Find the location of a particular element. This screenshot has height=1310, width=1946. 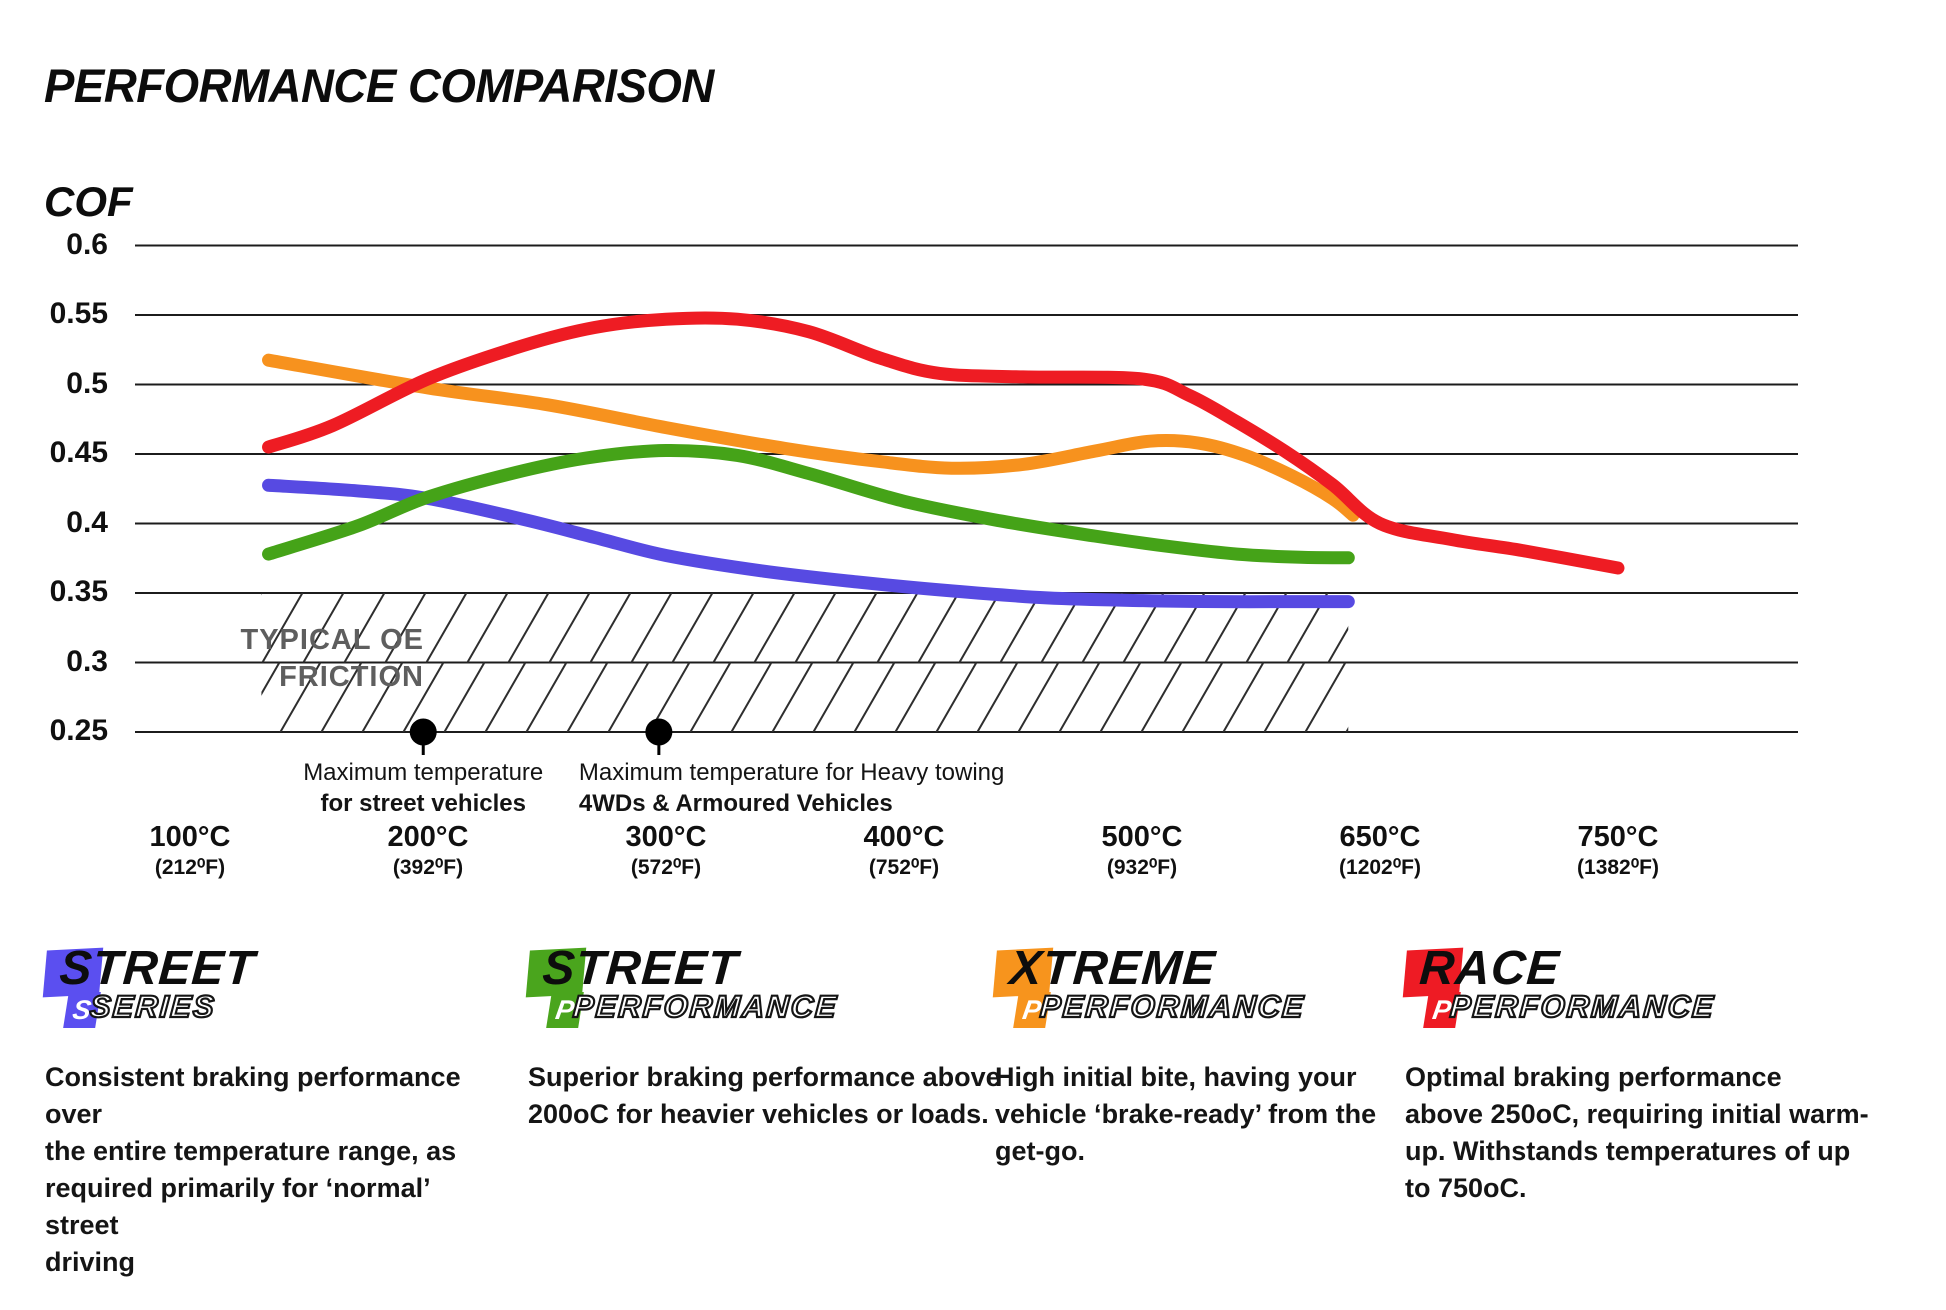

y-axis-tick-label: 0.25 is located at coordinates (78, 730).